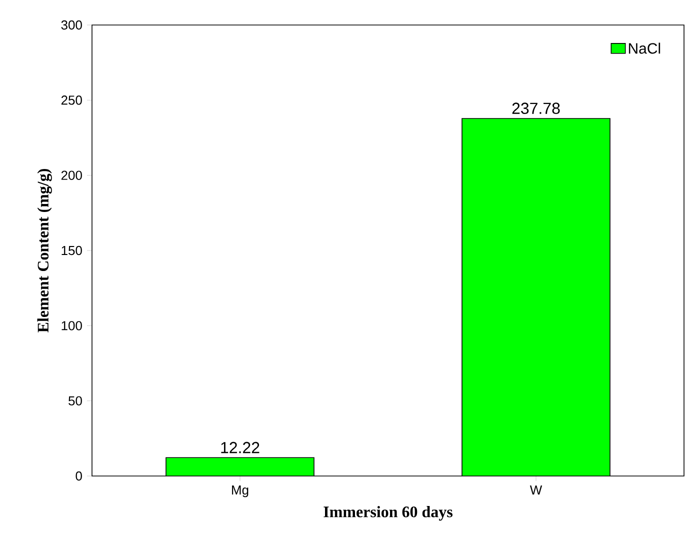 Image resolution: width=690 pixels, height=541 pixels. What do you see at coordinates (72, 251) in the screenshot?
I see `y-tick-label: 150` at bounding box center [72, 251].